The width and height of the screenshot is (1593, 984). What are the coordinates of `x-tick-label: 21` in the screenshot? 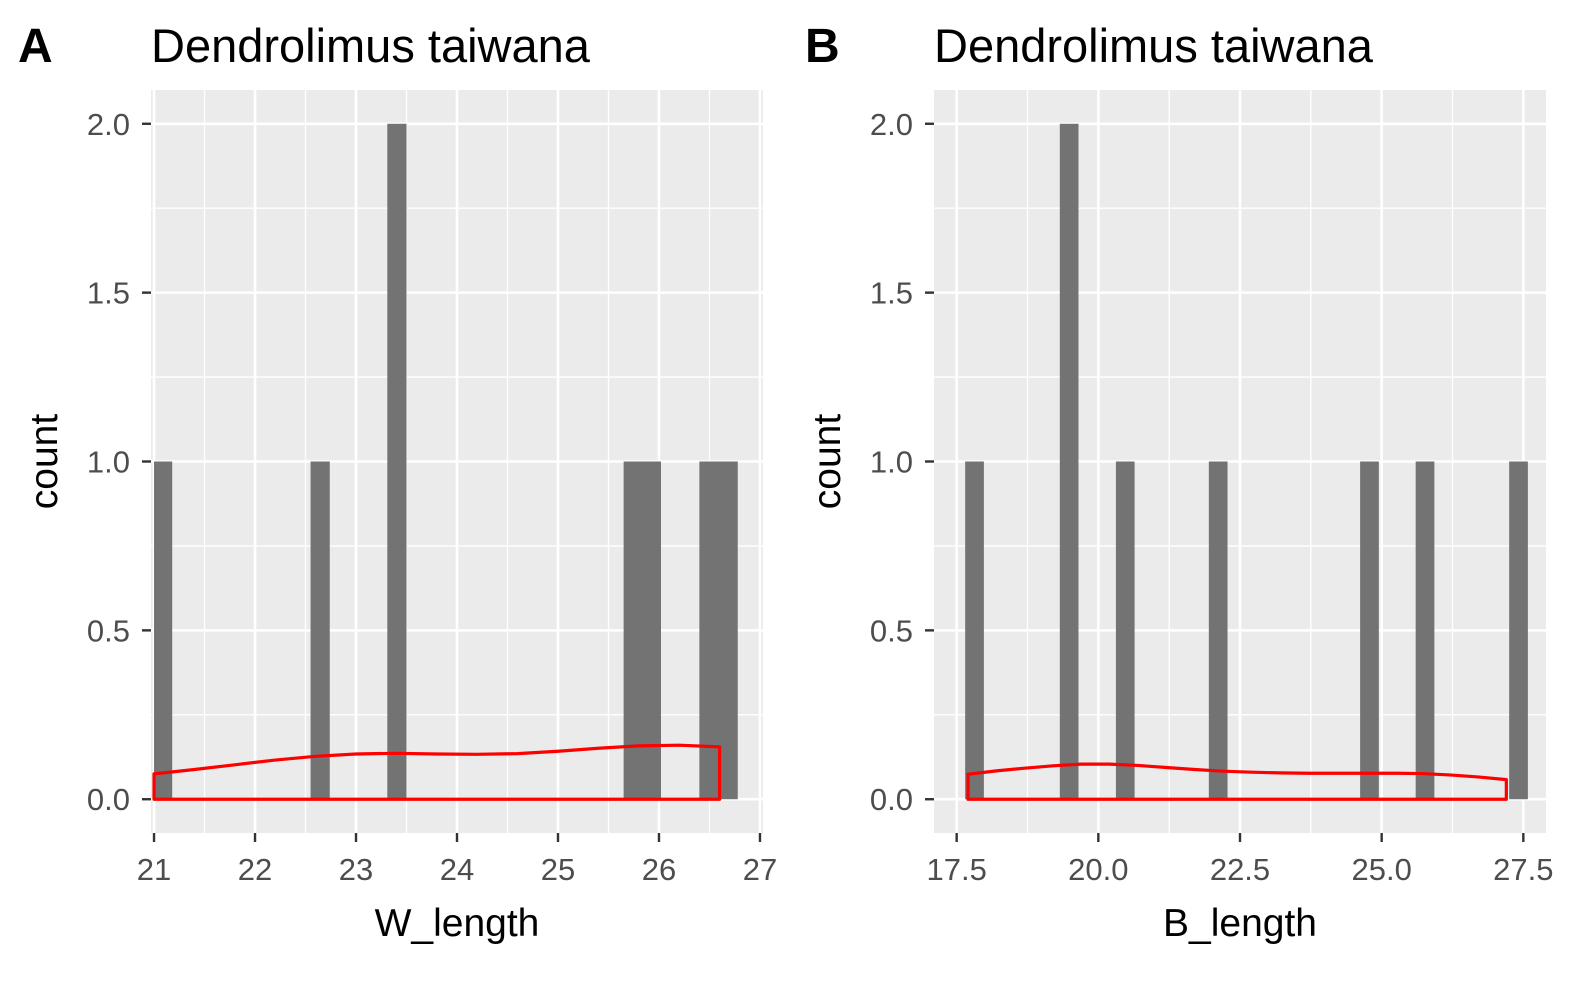 It's located at (154, 869).